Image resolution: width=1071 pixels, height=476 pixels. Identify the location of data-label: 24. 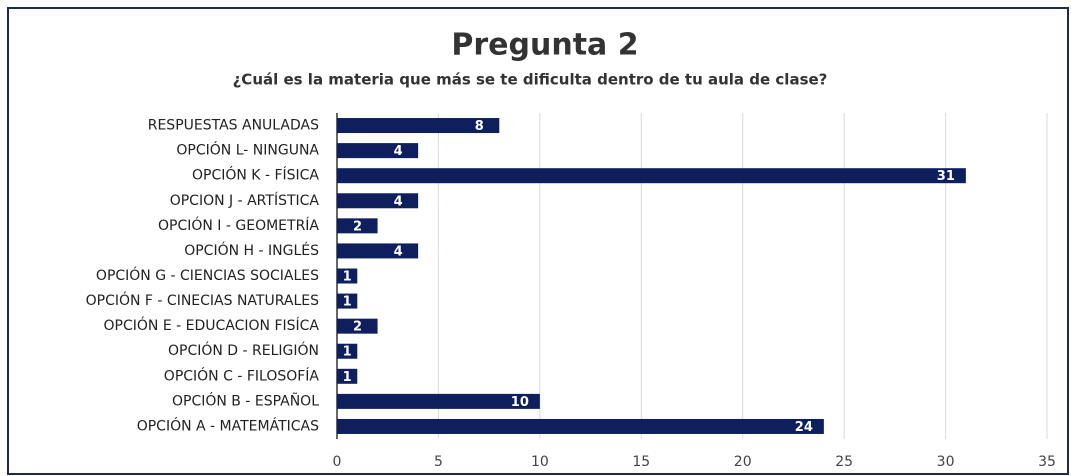
(804, 427).